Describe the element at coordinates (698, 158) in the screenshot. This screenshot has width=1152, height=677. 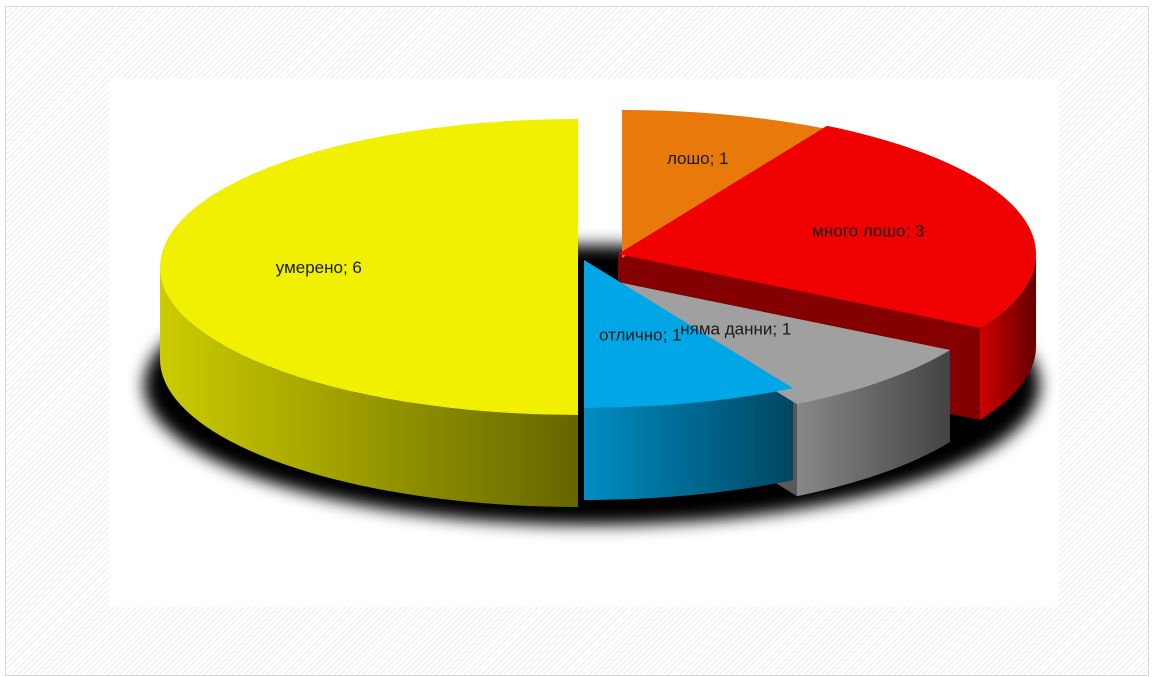
I see `slice-2-label: лошо; 1` at that location.